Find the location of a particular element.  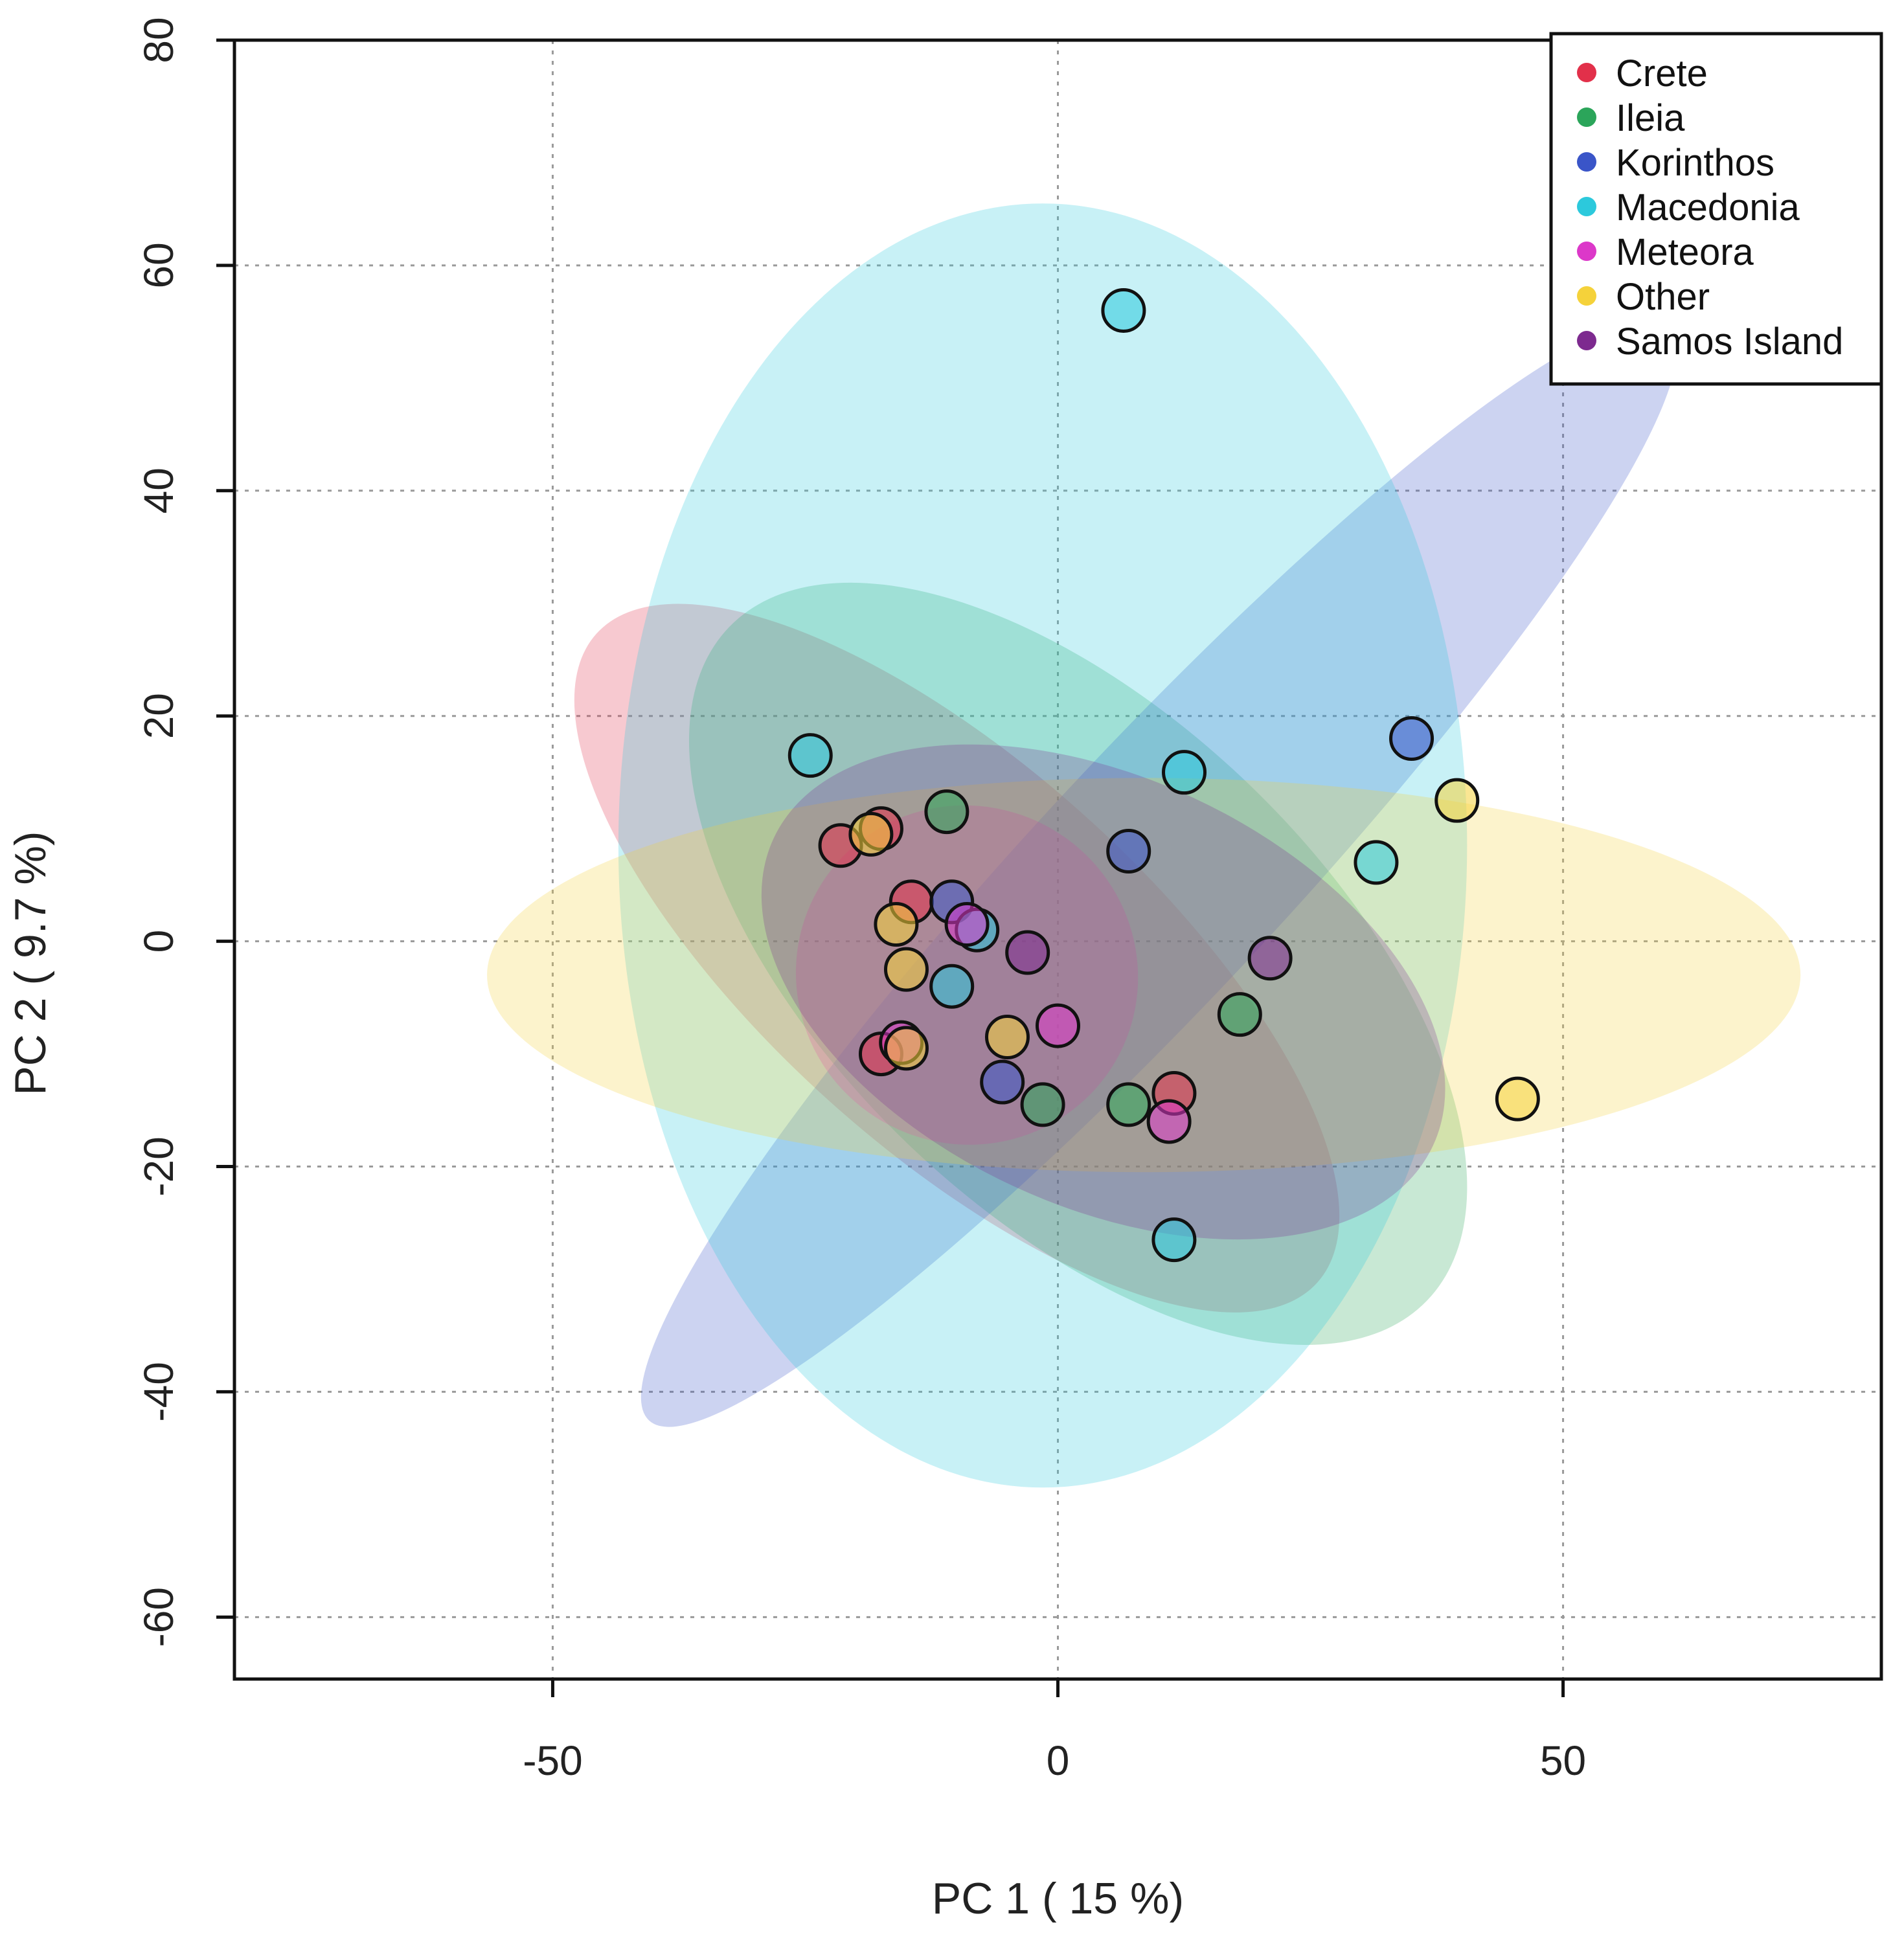

legend-marker-ileia is located at coordinates (1586, 117).